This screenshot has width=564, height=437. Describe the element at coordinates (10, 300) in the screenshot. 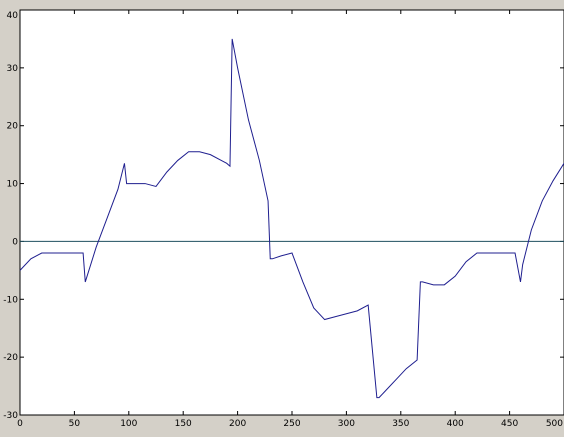

I see `y-tick-label: -10` at that location.